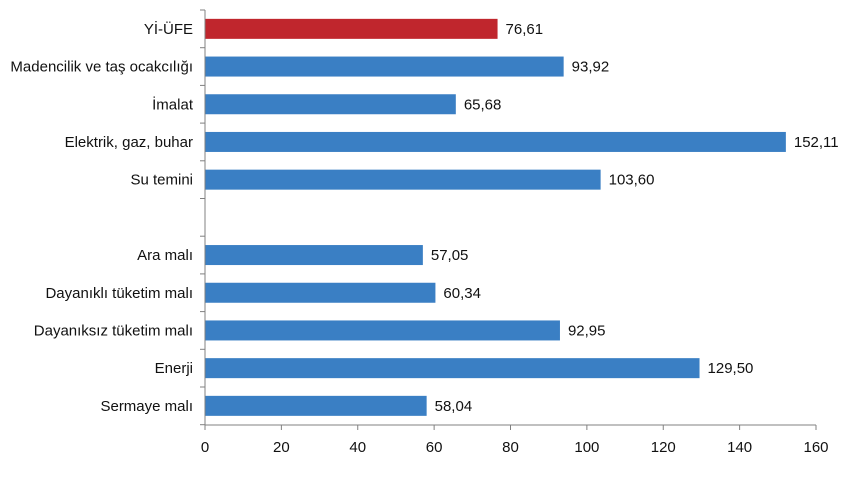 The width and height of the screenshot is (850, 485). I want to click on category-label: Dayanıksız tüketim malı, so click(113, 330).